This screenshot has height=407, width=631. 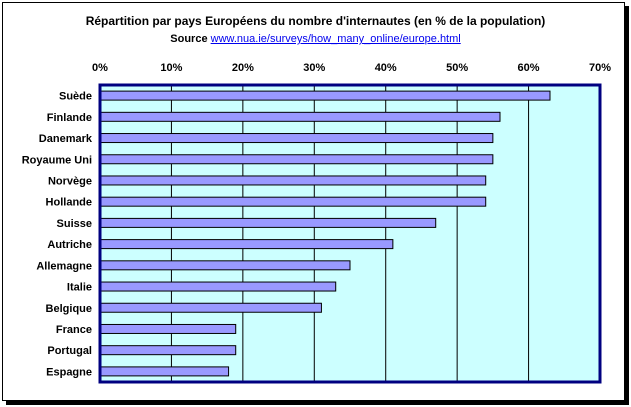 I want to click on category-label: Royaume Uni, so click(x=57, y=160).